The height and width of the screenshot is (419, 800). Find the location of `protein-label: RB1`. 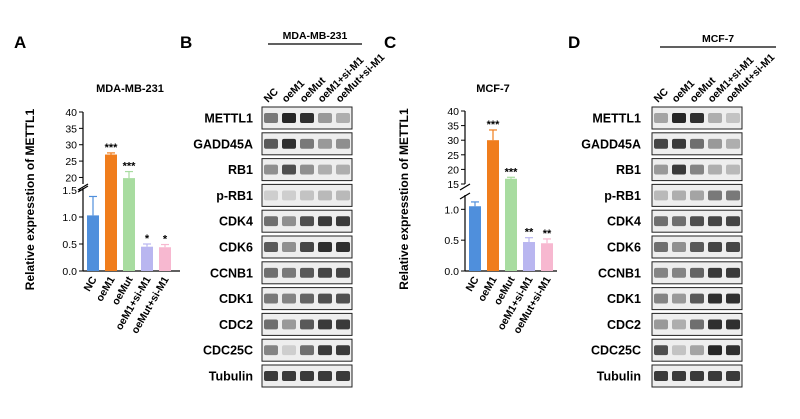

protein-label: RB1 is located at coordinates (240, 170).